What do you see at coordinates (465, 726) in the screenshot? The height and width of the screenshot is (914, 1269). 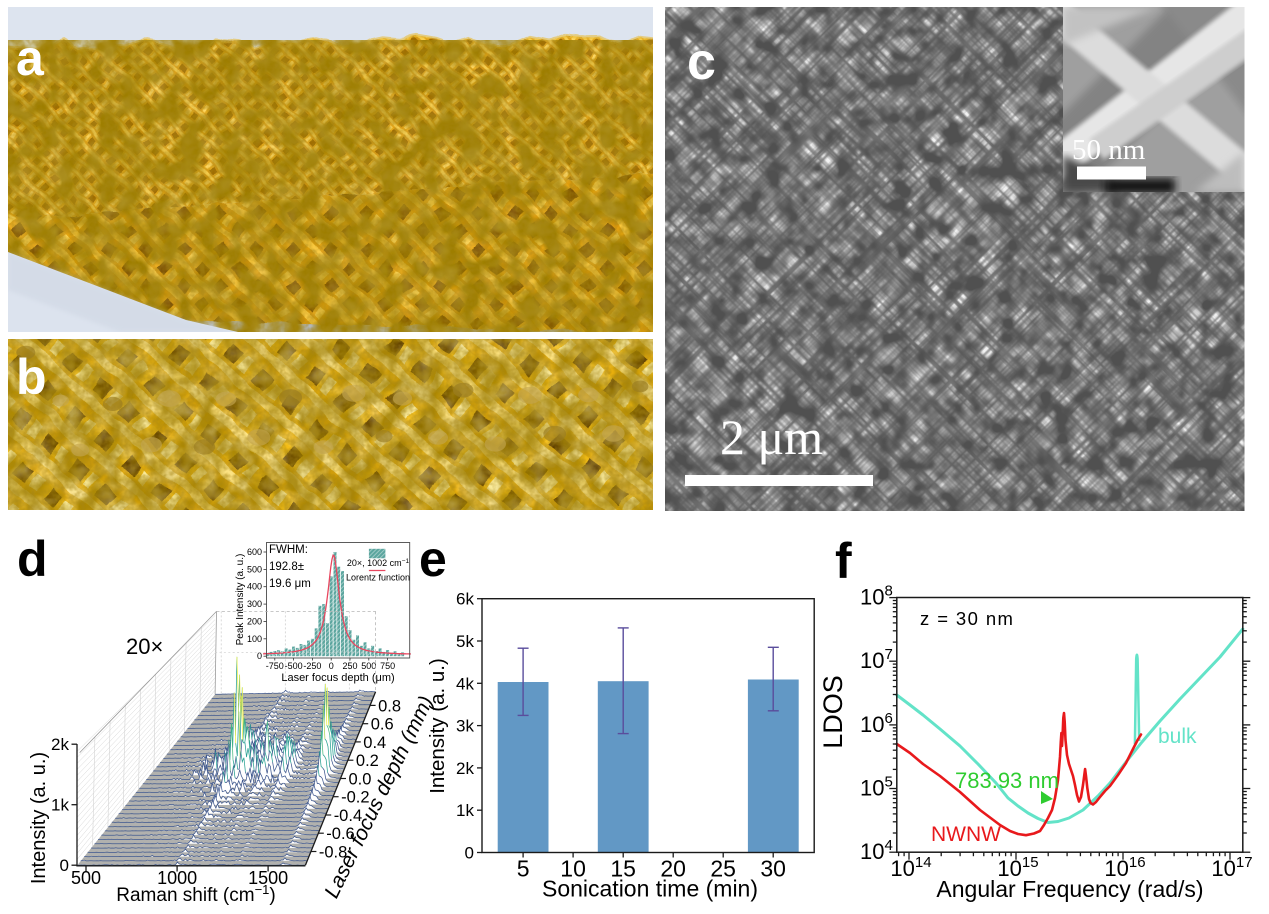 I see `svg-text: 3k` at bounding box center [465, 726].